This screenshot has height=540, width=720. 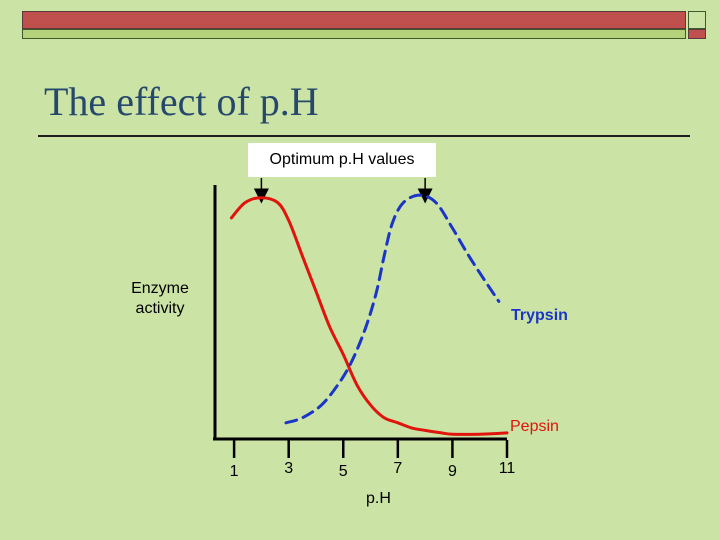 I want to click on series-line-trypsin, so click(x=392, y=309).